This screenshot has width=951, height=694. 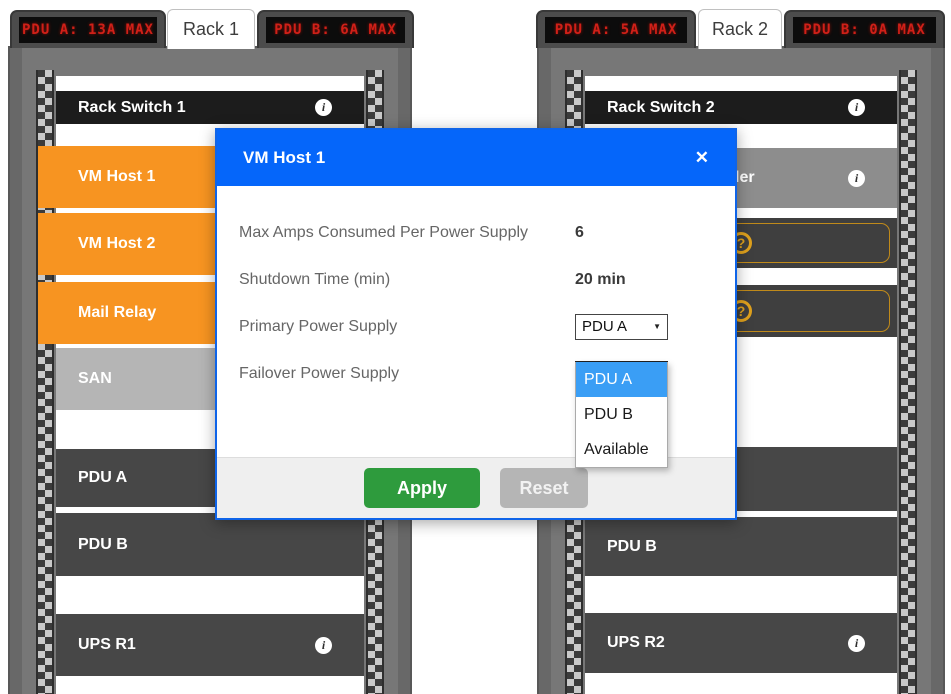 I want to click on device-label: ler, so click(x=745, y=177).